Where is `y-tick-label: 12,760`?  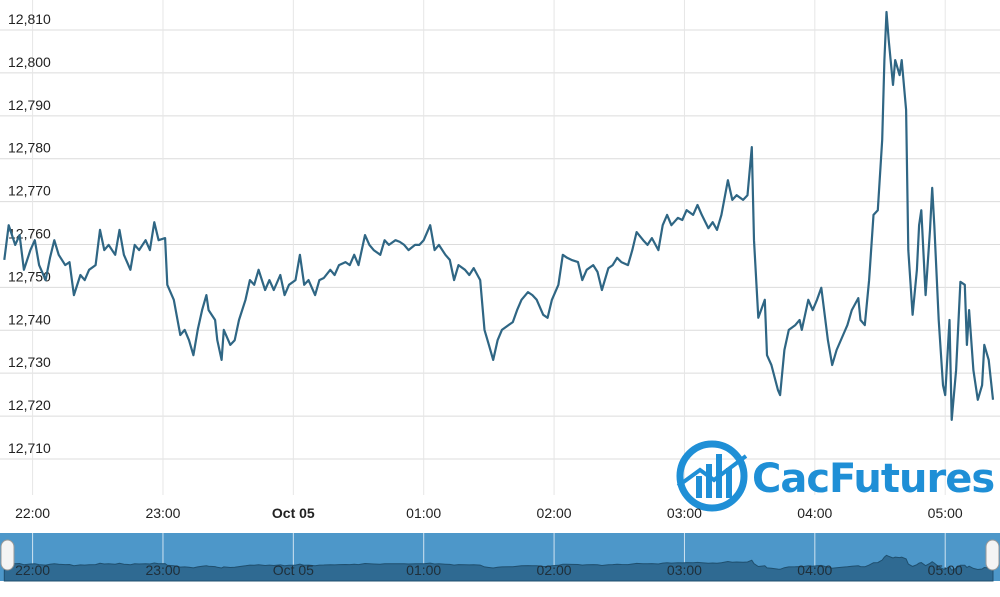 y-tick-label: 12,760 is located at coordinates (29, 233).